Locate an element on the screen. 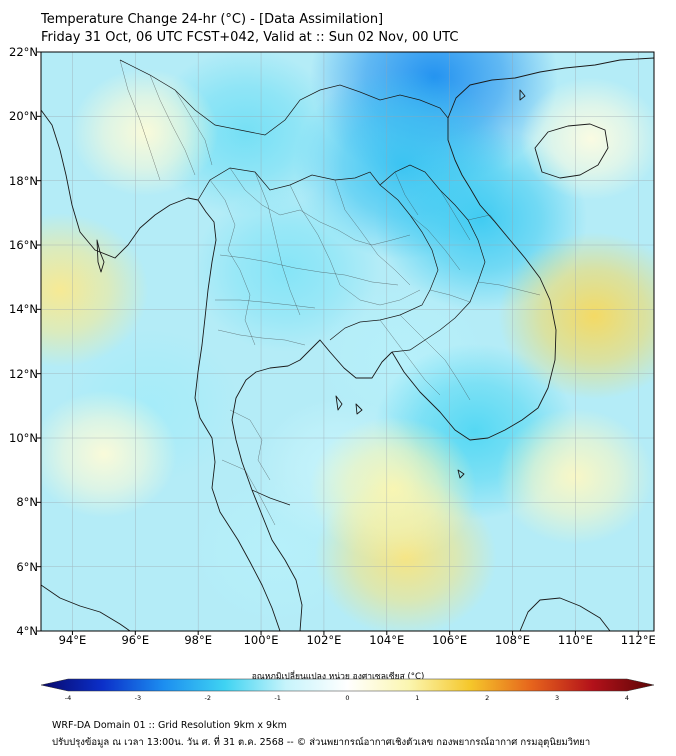 The width and height of the screenshot is (676, 756). colorbar-tick-label: 1 is located at coordinates (417, 698).